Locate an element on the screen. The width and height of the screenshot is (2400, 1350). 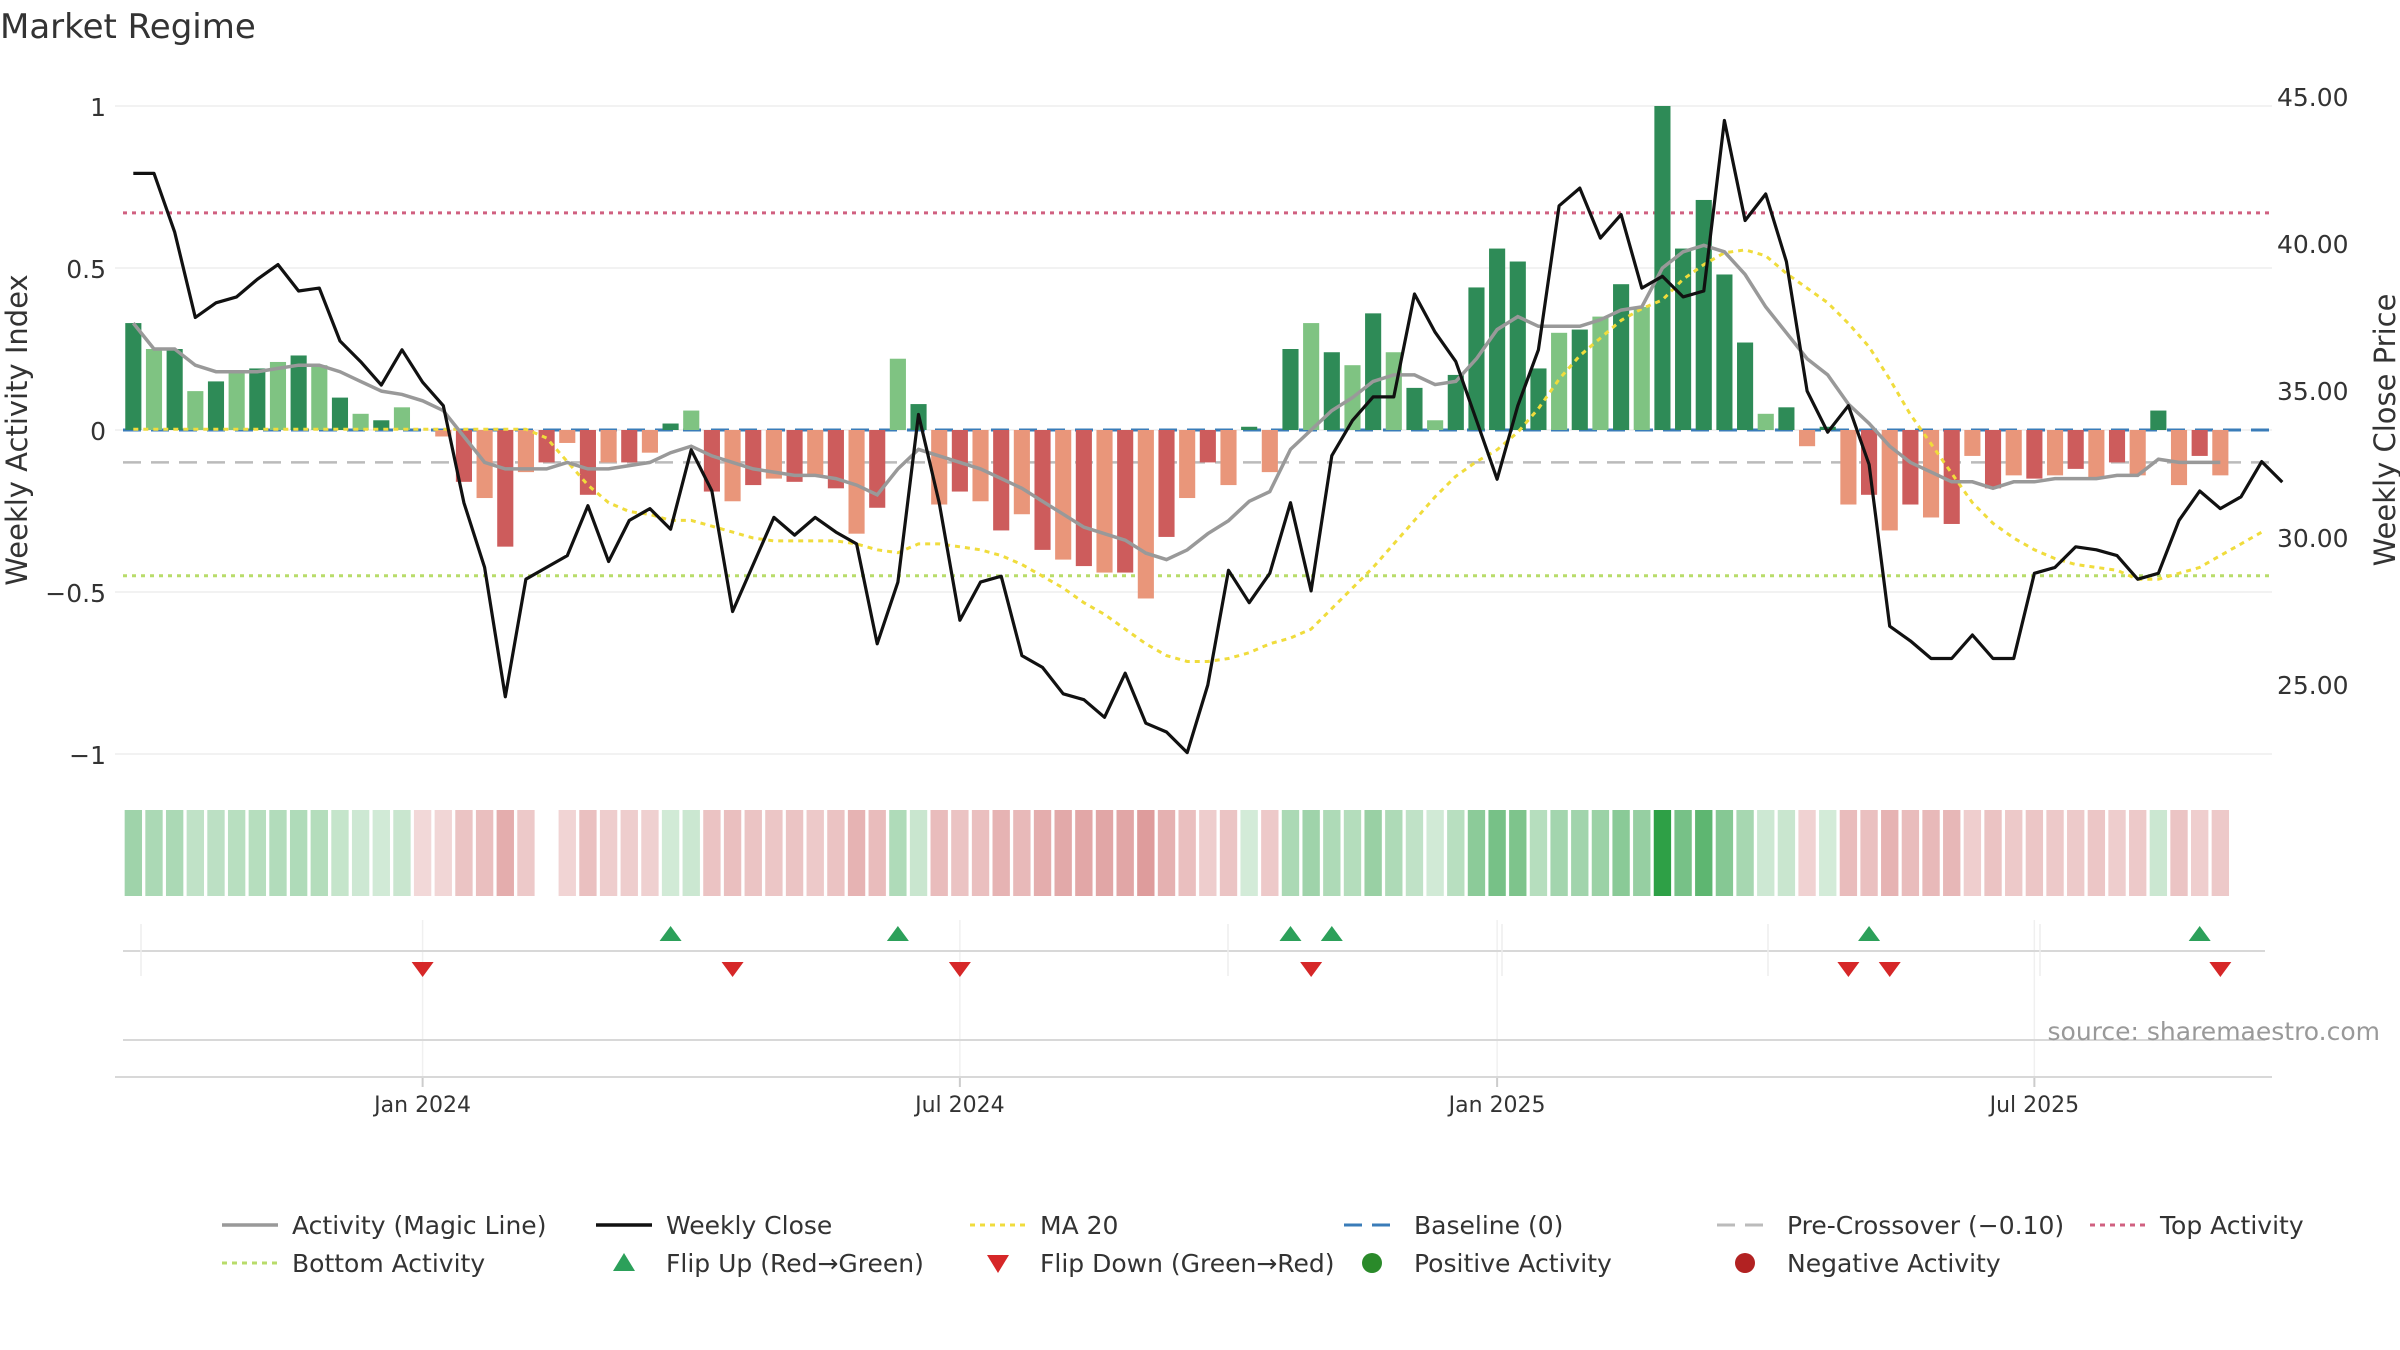
legend-label: Activity (Magic Line) is located at coordinates (419, 1225).